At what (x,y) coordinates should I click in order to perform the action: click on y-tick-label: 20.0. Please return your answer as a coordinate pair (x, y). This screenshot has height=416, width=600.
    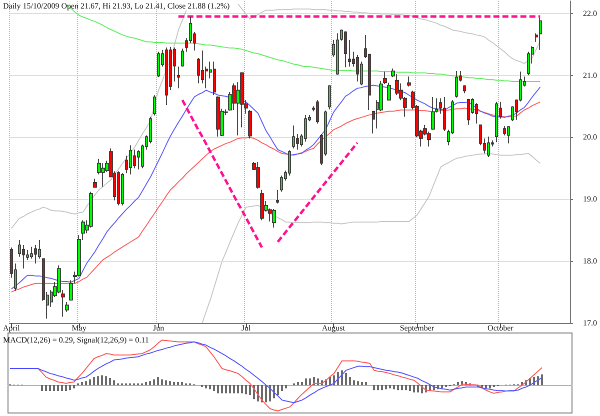
    Looking at the image, I should click on (590, 137).